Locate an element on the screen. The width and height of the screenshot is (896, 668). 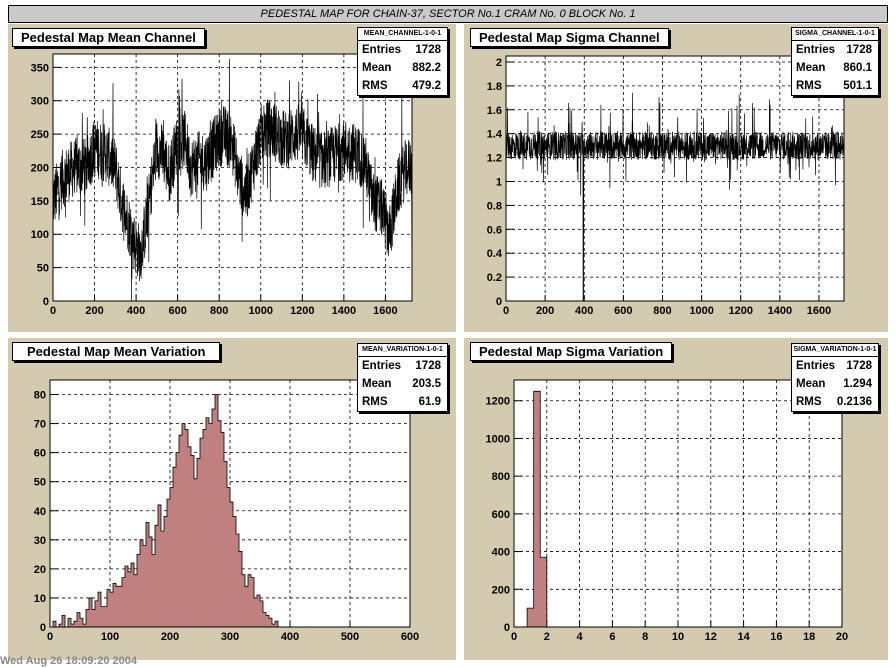
y-tick-label: 1.2 is located at coordinates (494, 159).